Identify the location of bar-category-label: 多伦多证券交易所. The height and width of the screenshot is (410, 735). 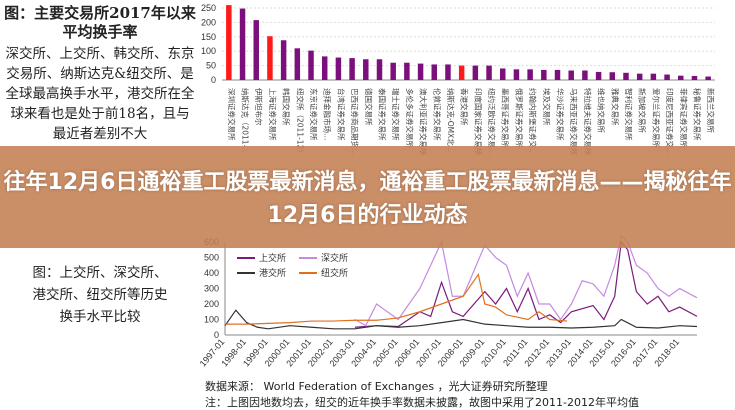
(410, 118).